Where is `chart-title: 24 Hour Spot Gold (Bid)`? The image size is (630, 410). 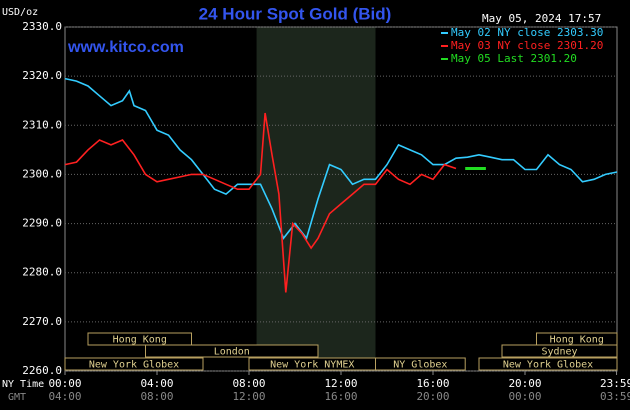
chart-title: 24 Hour Spot Gold (Bid) is located at coordinates (295, 13).